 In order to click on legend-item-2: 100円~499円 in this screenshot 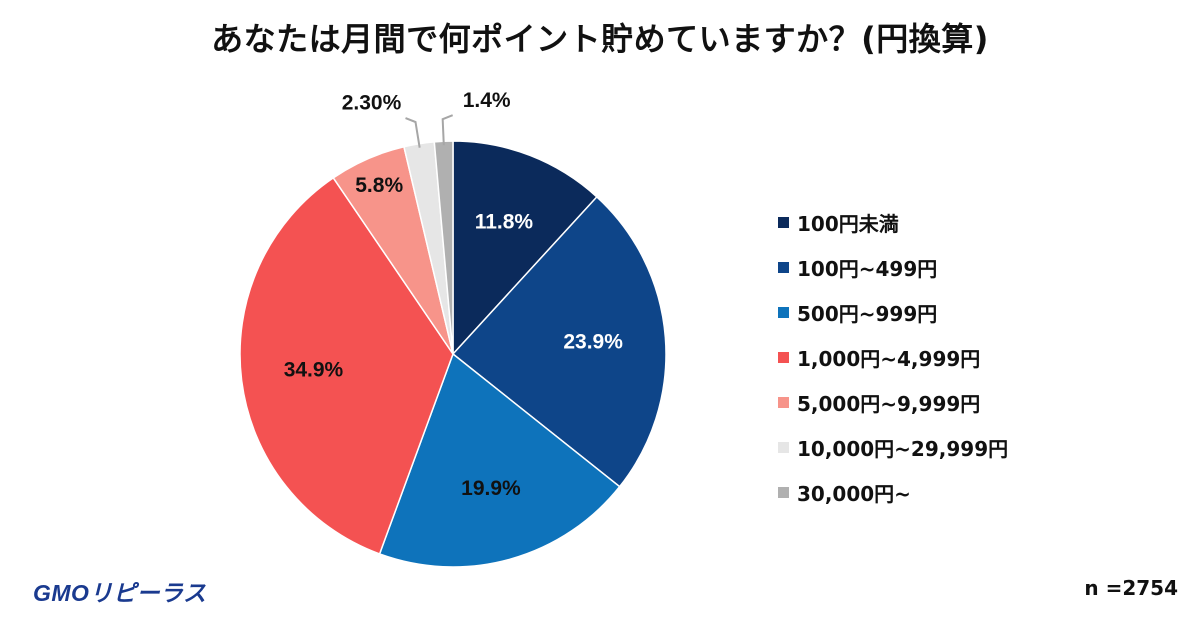, I will do `click(893, 267)`.